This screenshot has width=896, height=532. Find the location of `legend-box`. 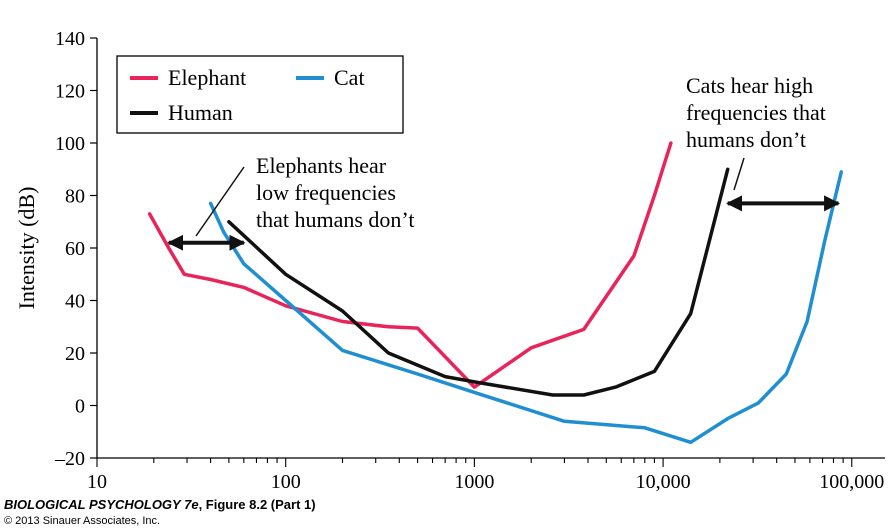

legend-box is located at coordinates (260, 94).